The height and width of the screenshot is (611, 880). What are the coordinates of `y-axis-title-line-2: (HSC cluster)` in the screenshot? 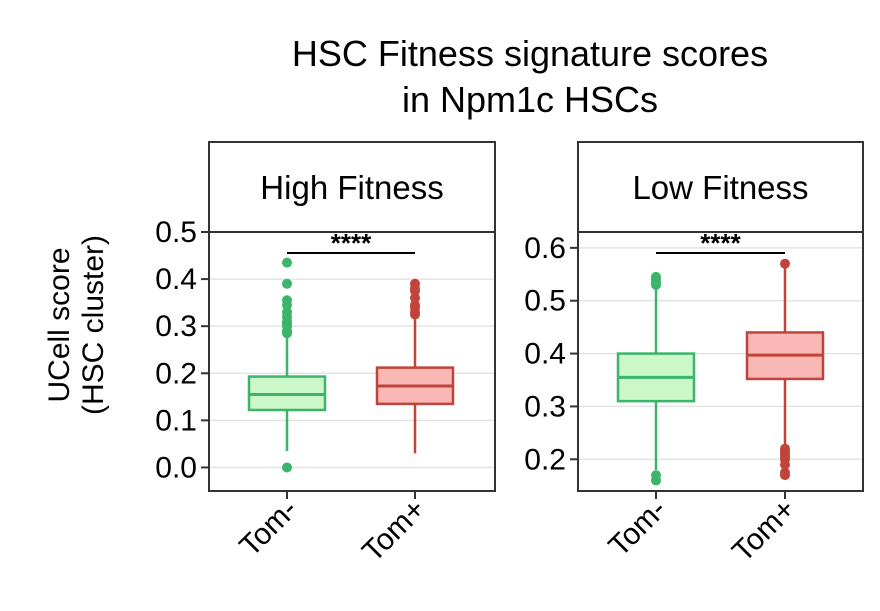 It's located at (93, 325).